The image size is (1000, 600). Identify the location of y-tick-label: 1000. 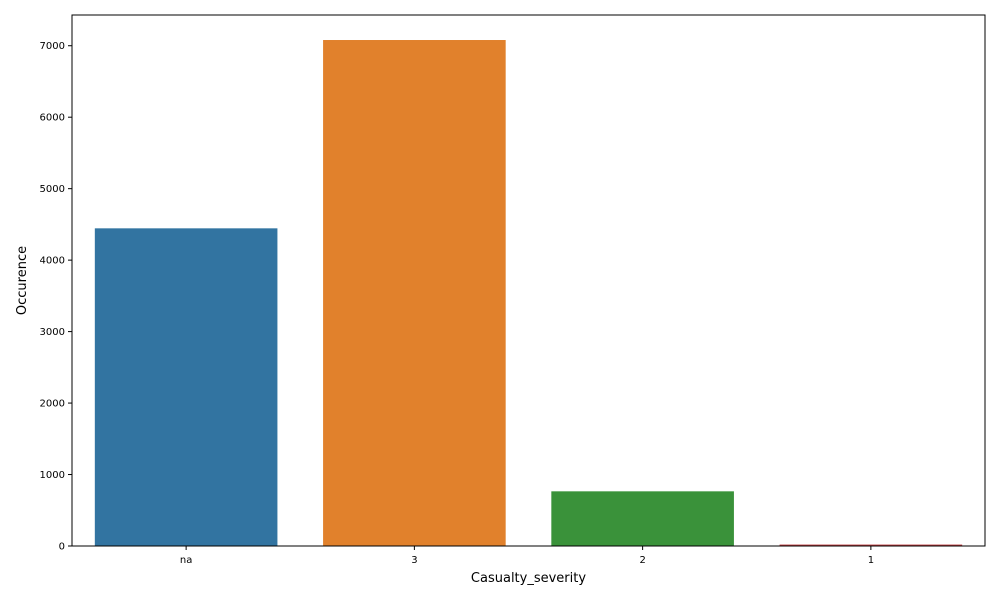
(52, 475).